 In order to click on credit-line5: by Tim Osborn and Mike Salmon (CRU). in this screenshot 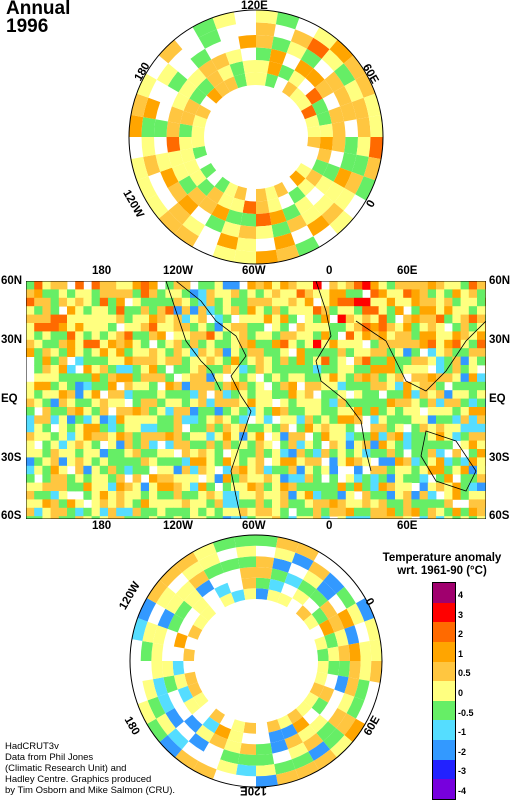, I will do `click(90, 790)`.